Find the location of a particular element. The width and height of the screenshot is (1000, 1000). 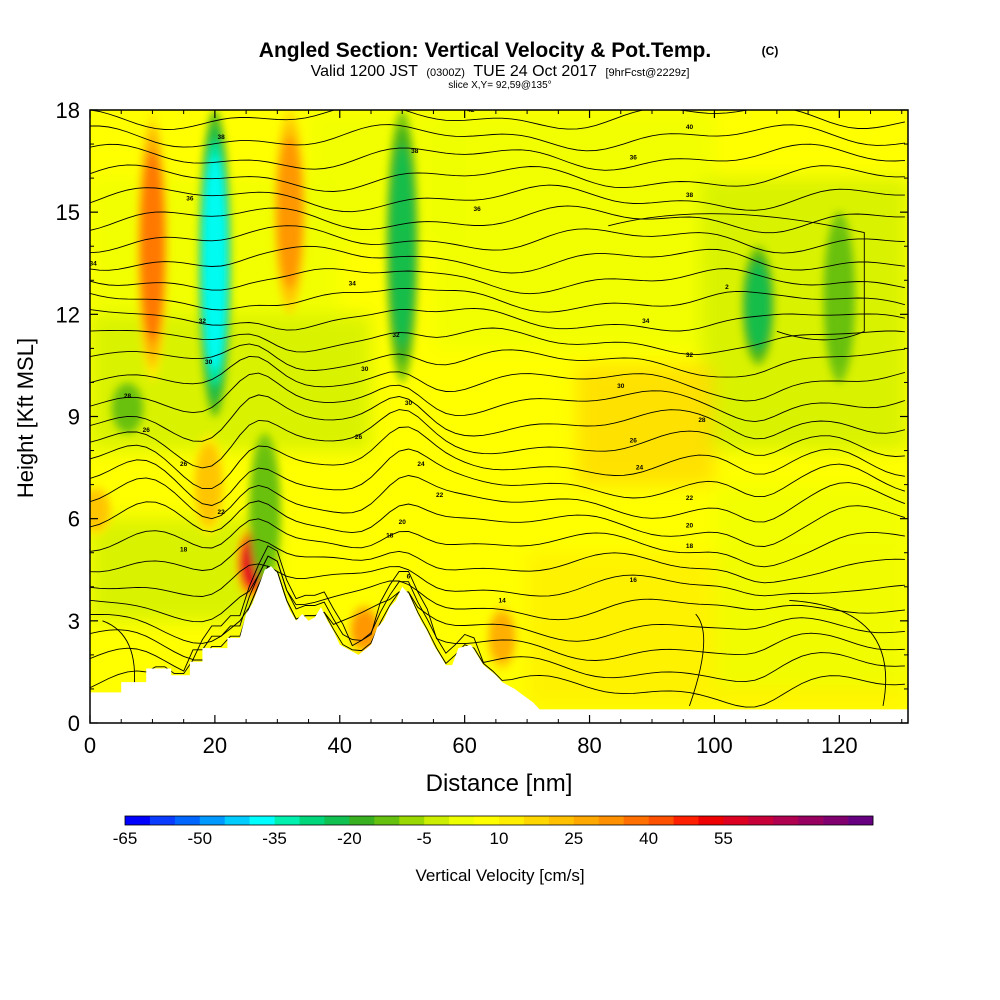

subtitle-forecast: [9hrFcst@2229z] is located at coordinates (647, 73).